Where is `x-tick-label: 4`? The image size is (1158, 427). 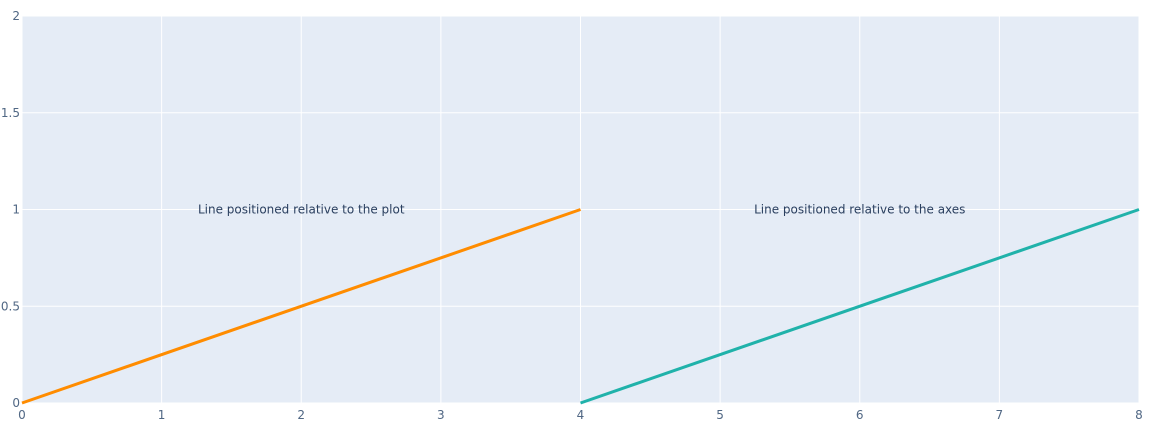 x-tick-label: 4 is located at coordinates (581, 415).